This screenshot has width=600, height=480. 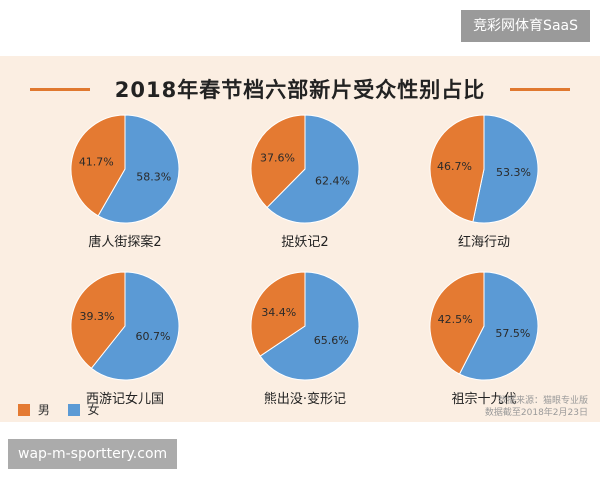 I want to click on data-label-female: 62.4%, so click(x=332, y=180).